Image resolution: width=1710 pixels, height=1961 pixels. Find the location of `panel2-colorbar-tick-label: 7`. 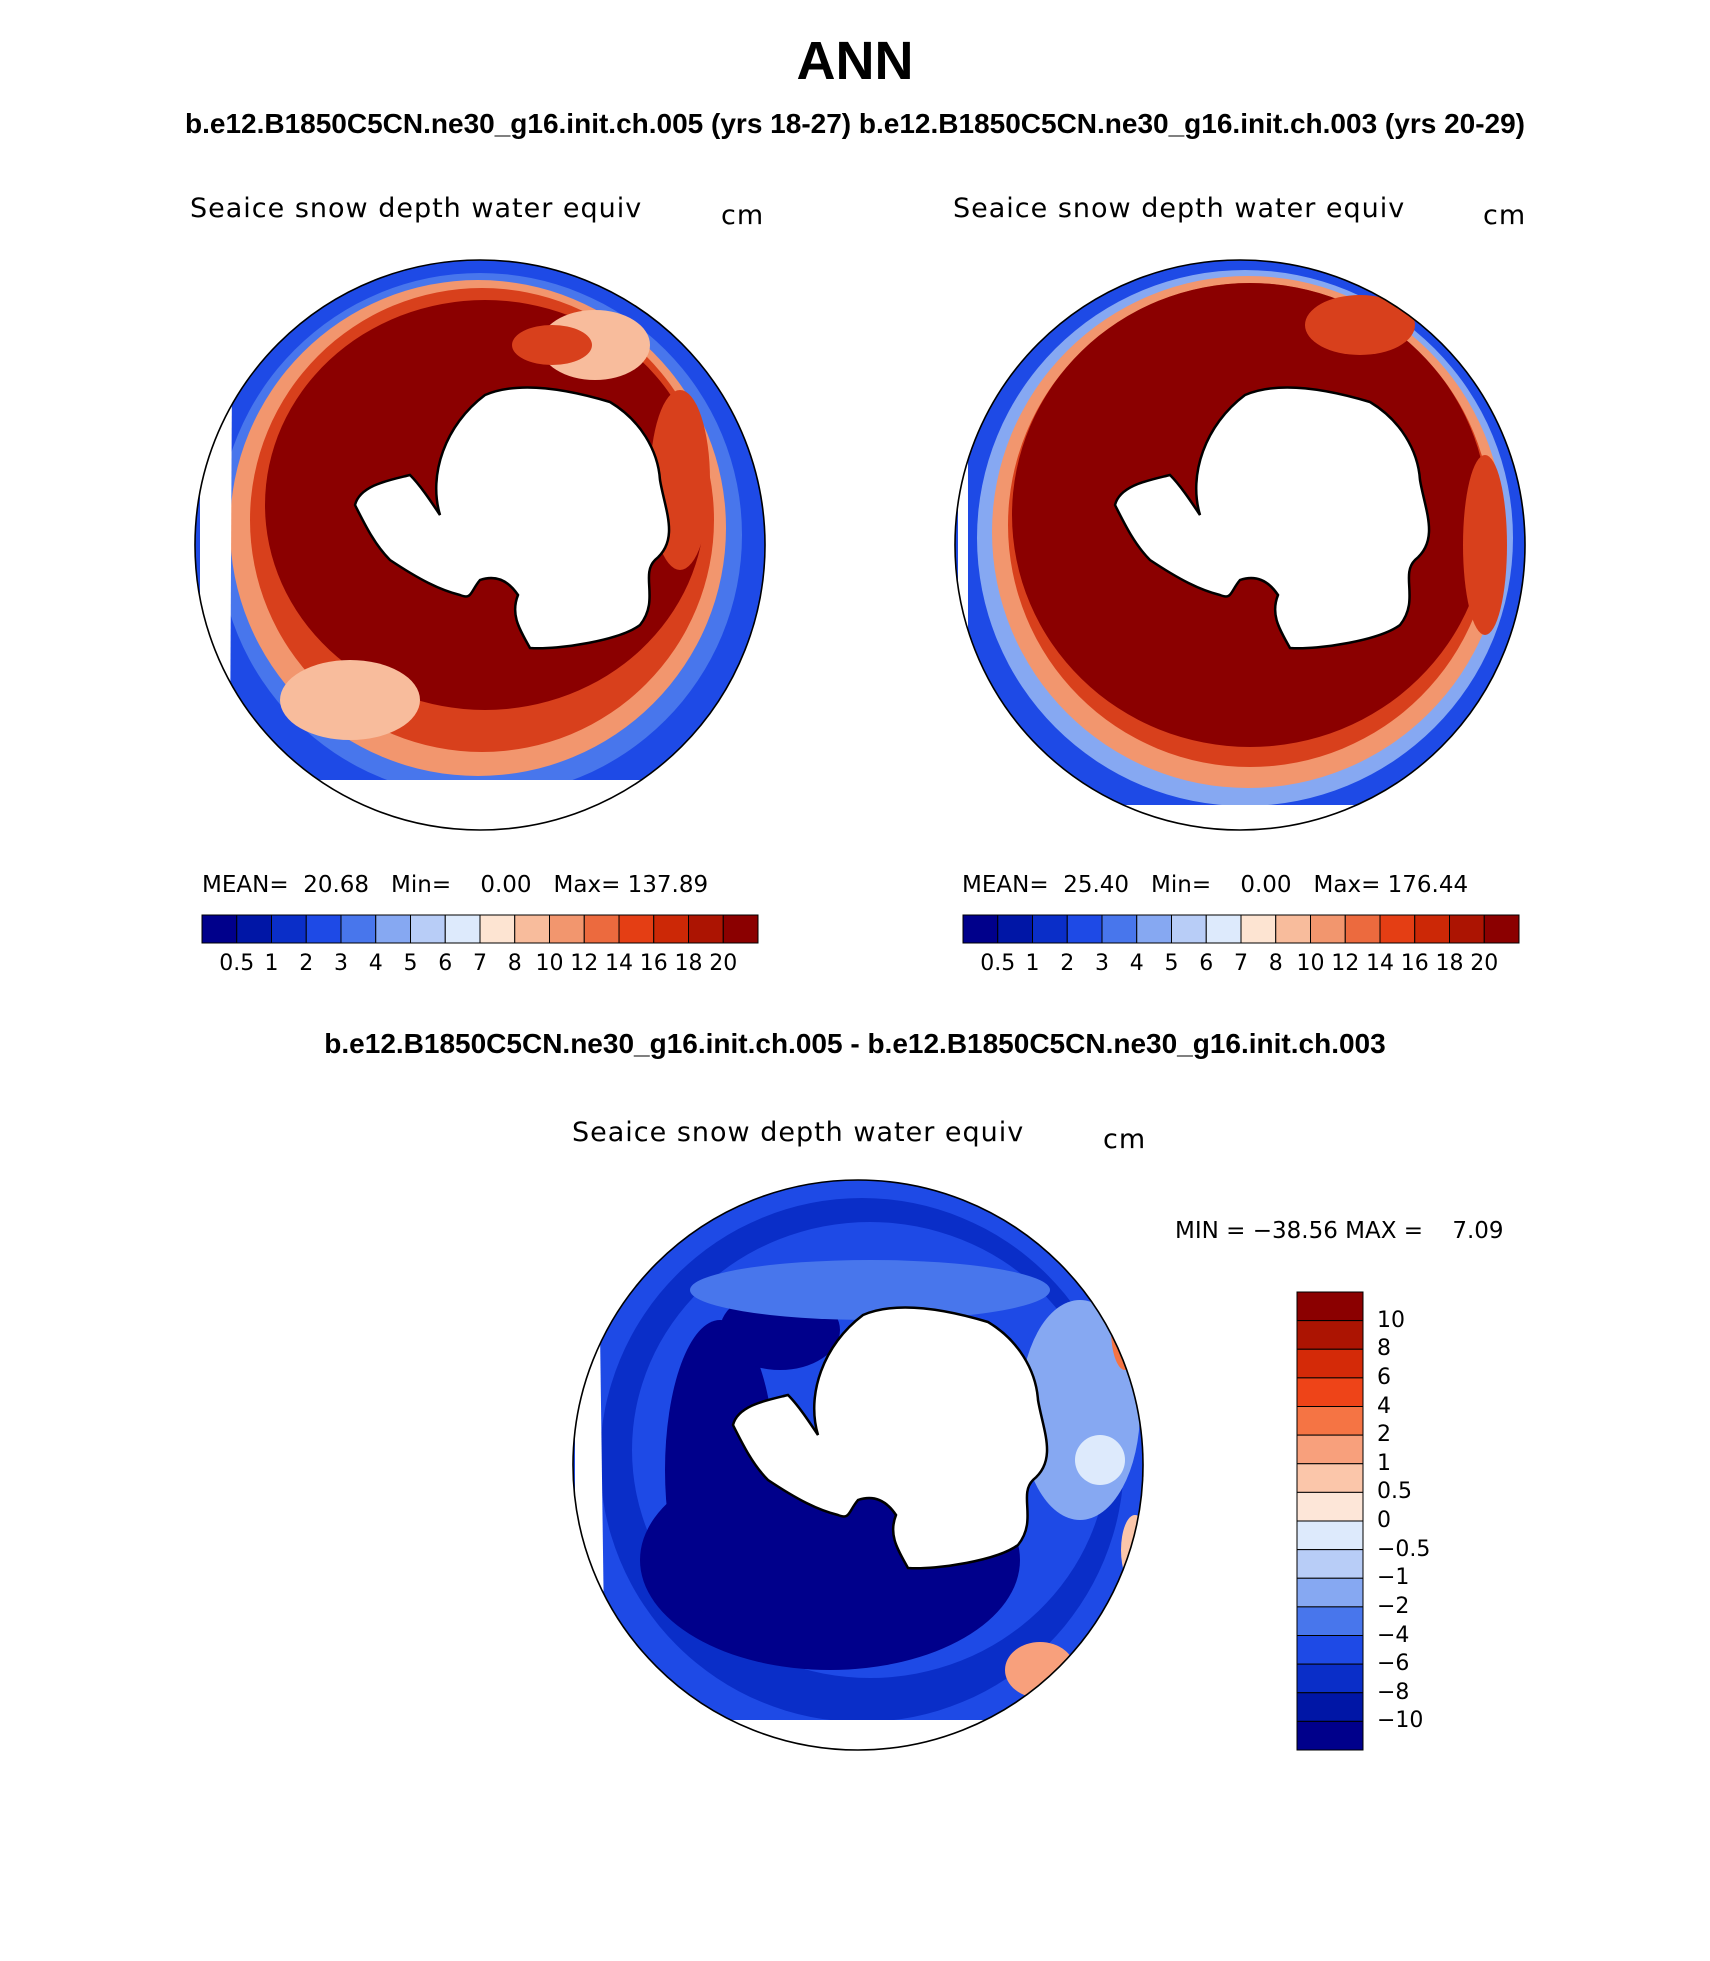

panel2-colorbar-tick-label: 7 is located at coordinates (1241, 963).